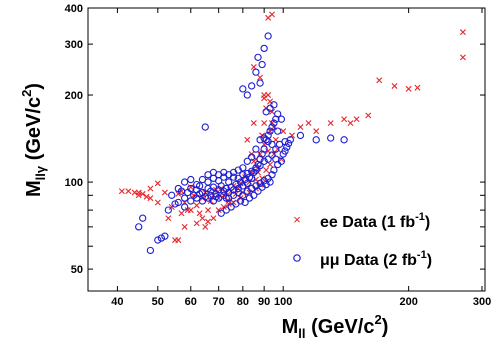 This screenshot has height=343, width=495. I want to click on y-tick-label: 300, so click(74, 45).